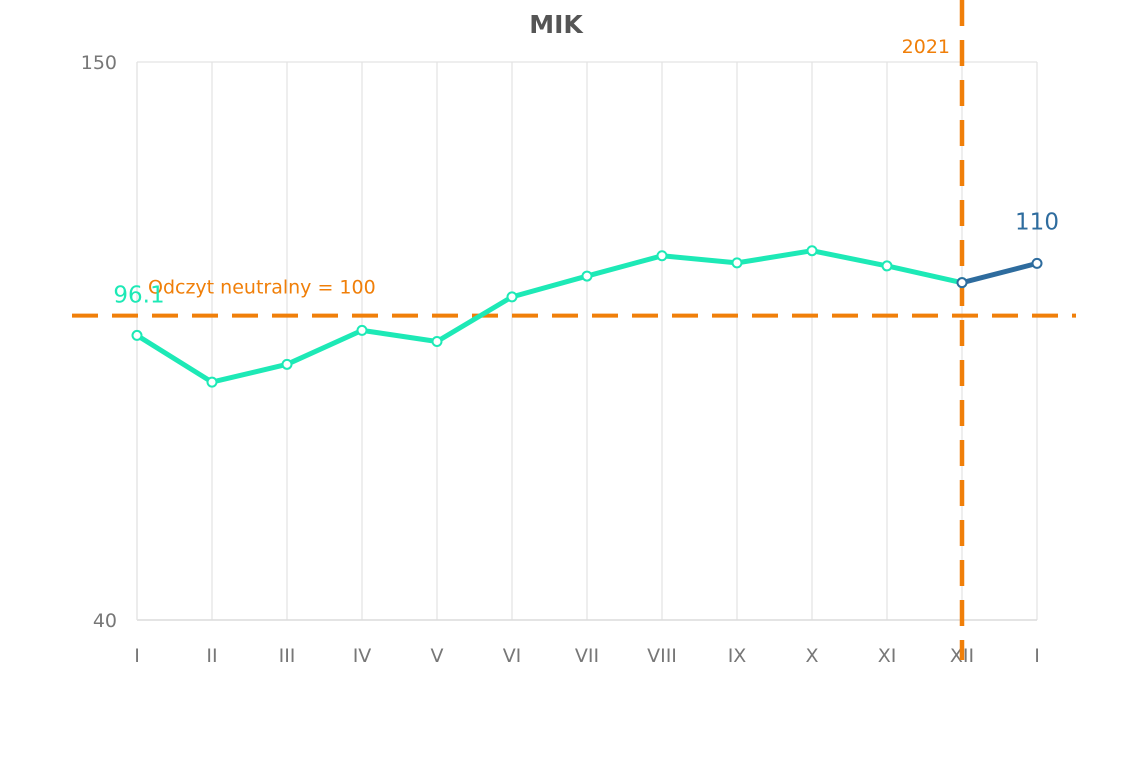 The image size is (1139, 765). I want to click on y-tick-label: 150, so click(99, 63).